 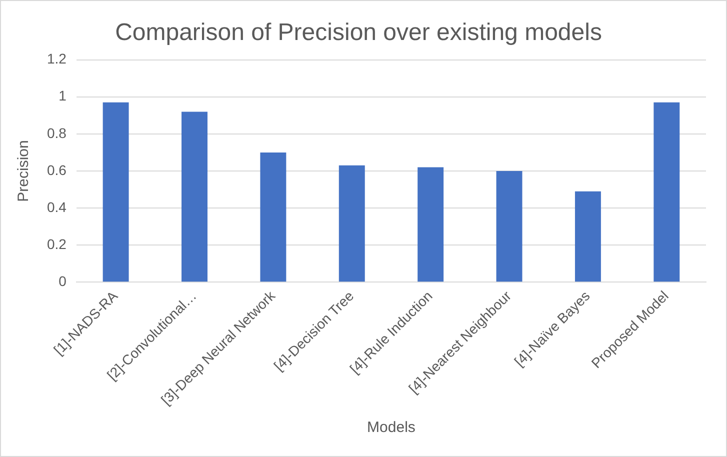 I want to click on y-tick-label: 1.2, so click(x=56, y=58).